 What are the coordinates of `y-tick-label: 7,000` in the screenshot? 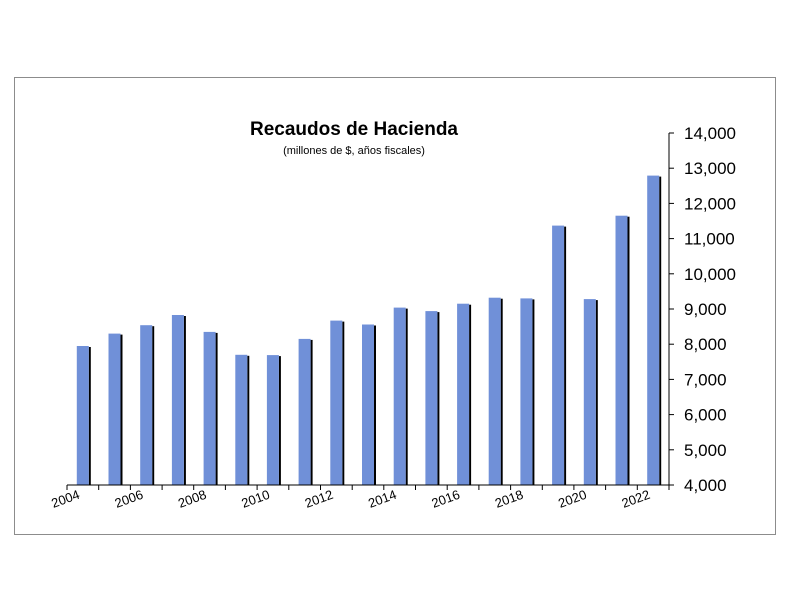 It's located at (705, 379).